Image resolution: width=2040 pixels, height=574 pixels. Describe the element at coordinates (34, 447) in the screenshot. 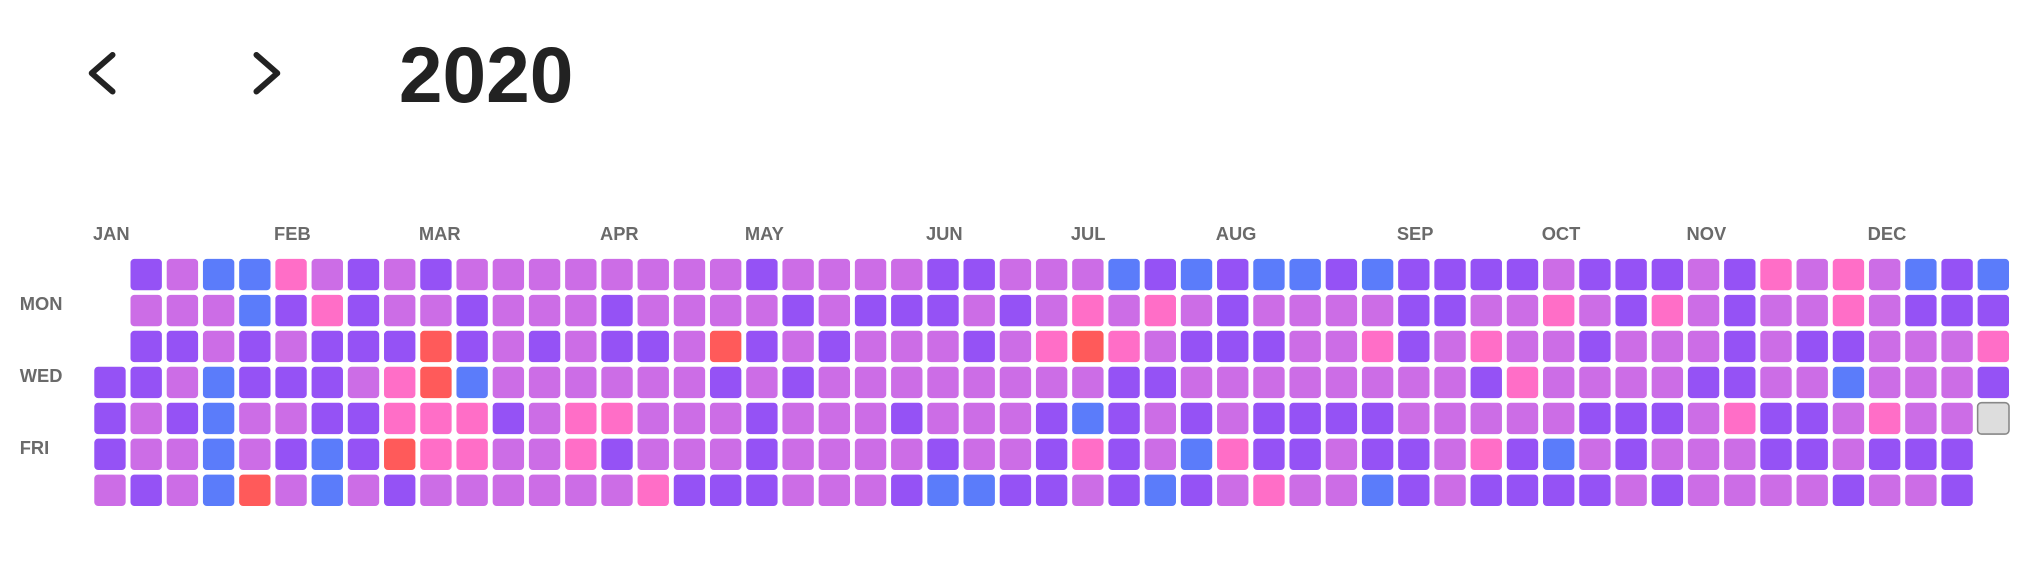

I see `weekday-label: FRI` at that location.